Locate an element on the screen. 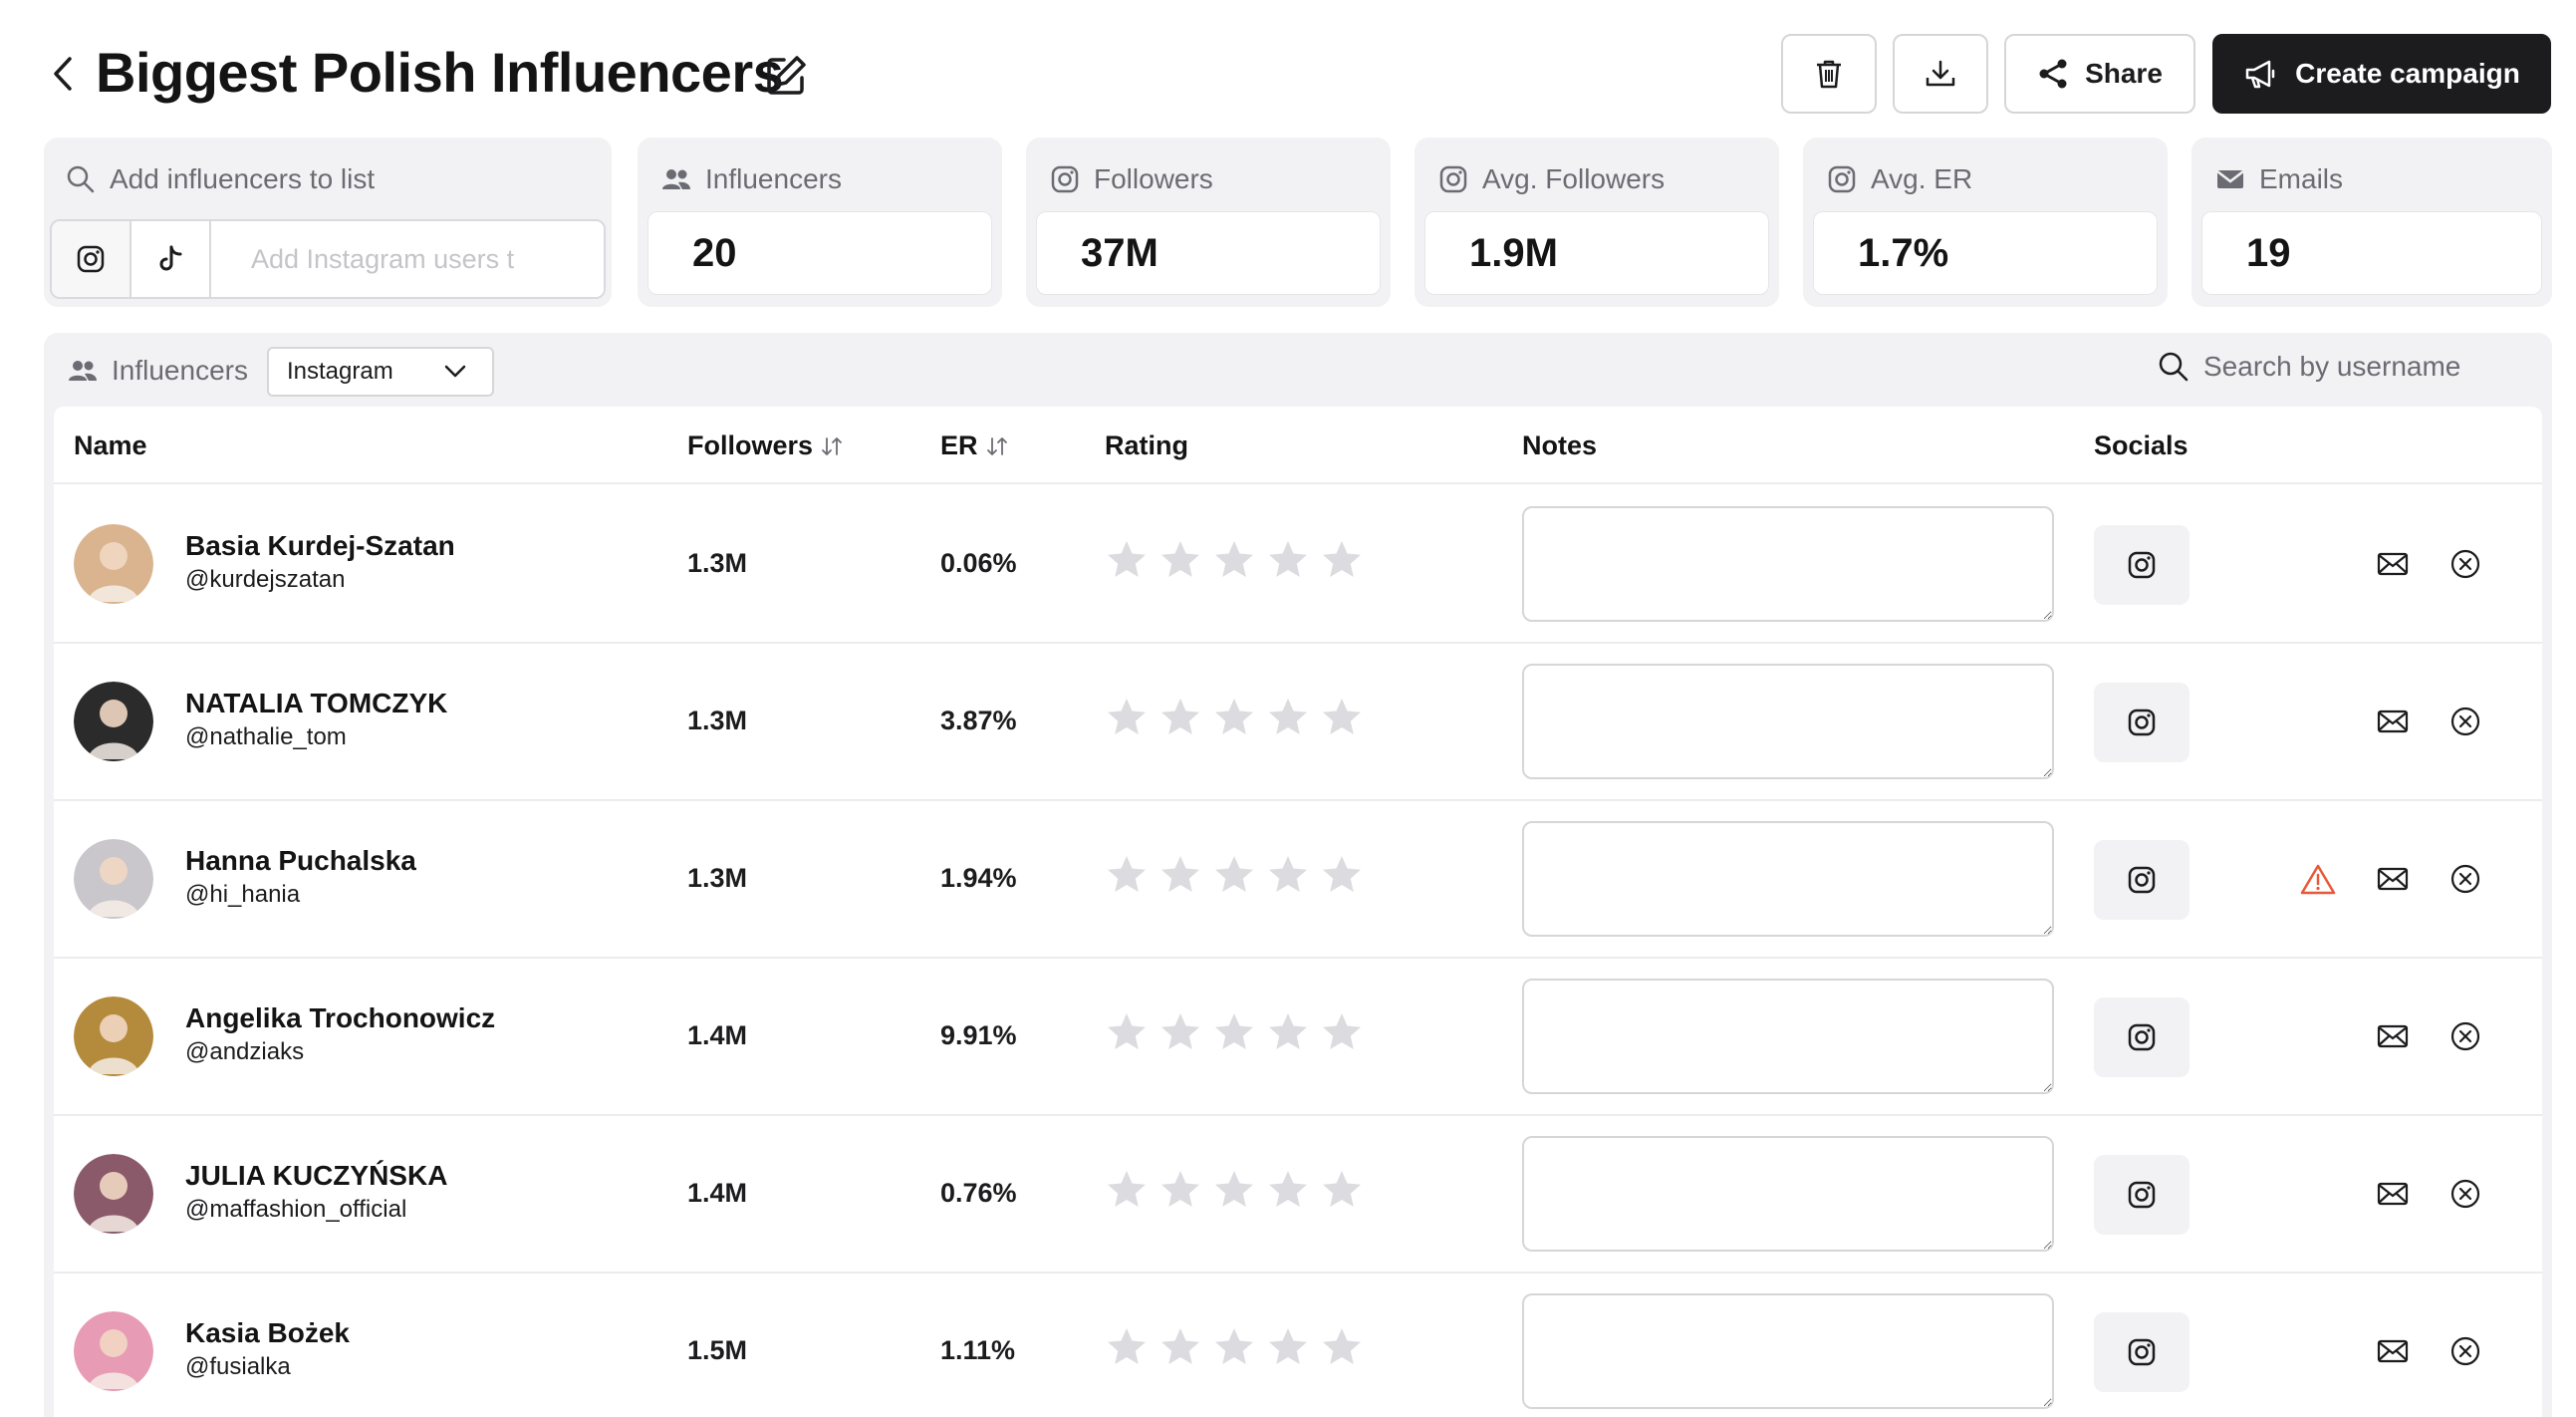  download-icon is located at coordinates (1940, 73).